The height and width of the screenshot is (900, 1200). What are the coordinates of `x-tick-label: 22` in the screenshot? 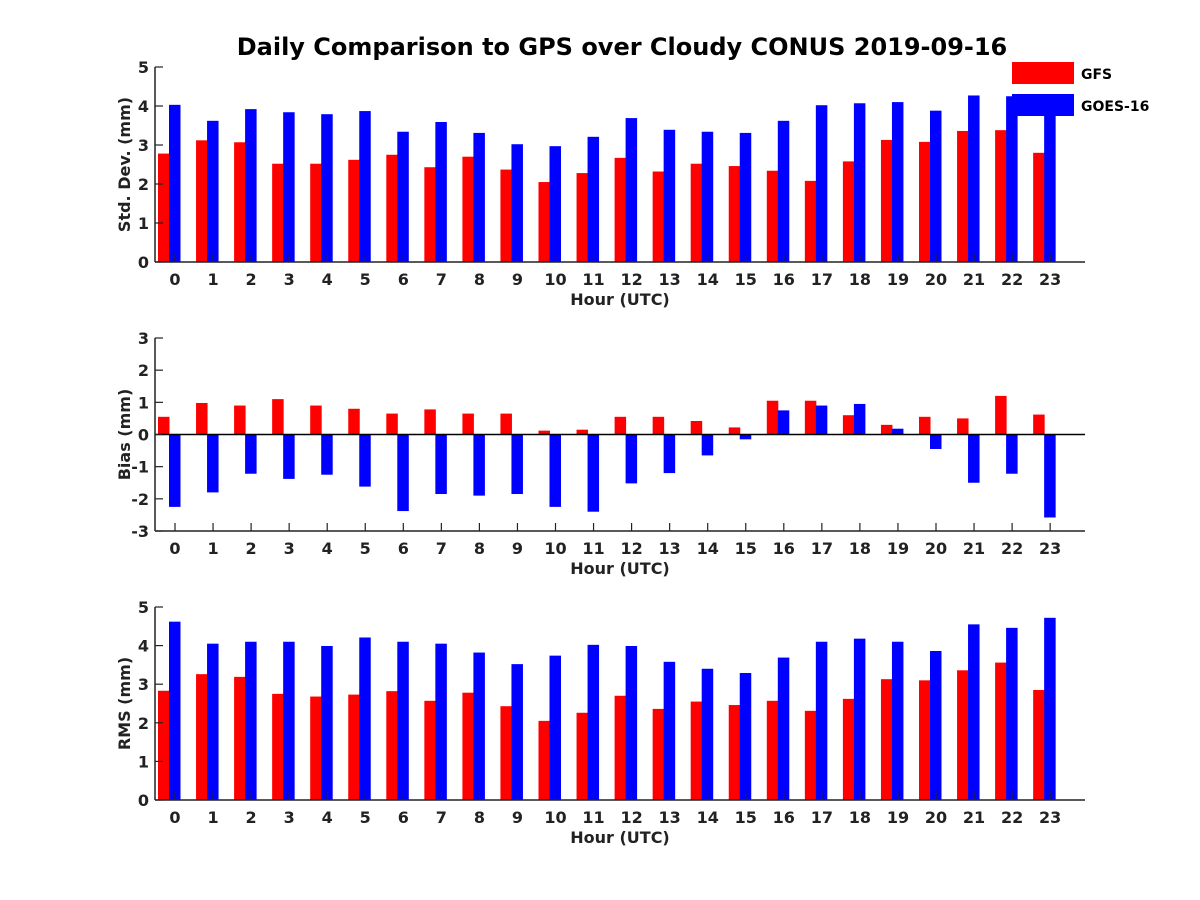 It's located at (1012, 548).